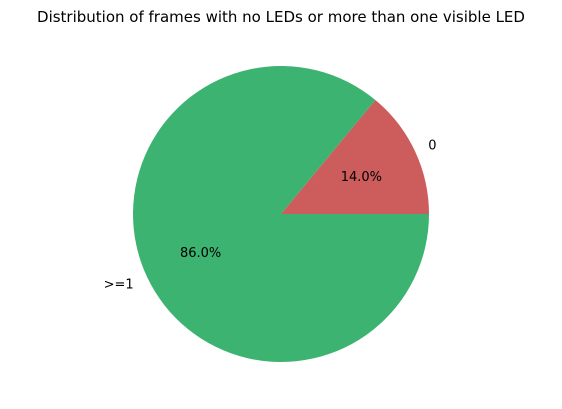 This screenshot has width=562, height=409. I want to click on slice-category-label: 0, so click(432, 146).